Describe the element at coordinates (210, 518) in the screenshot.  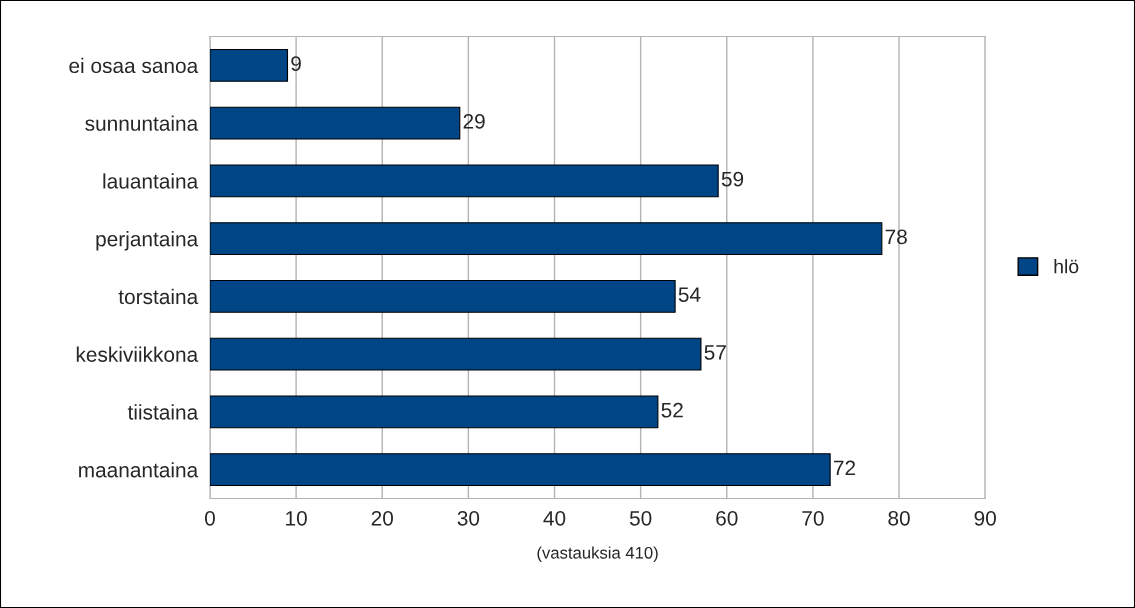
I see `x-tick-label: 0` at that location.